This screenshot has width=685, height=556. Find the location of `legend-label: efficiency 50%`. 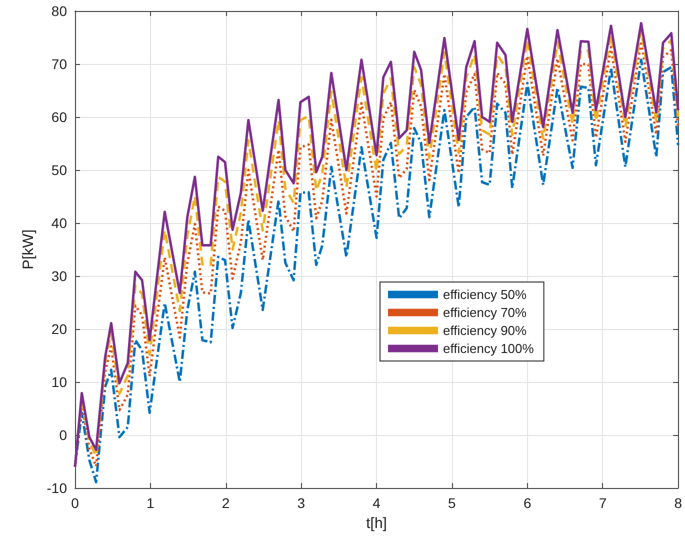

legend-label: efficiency 50% is located at coordinates (485, 294).